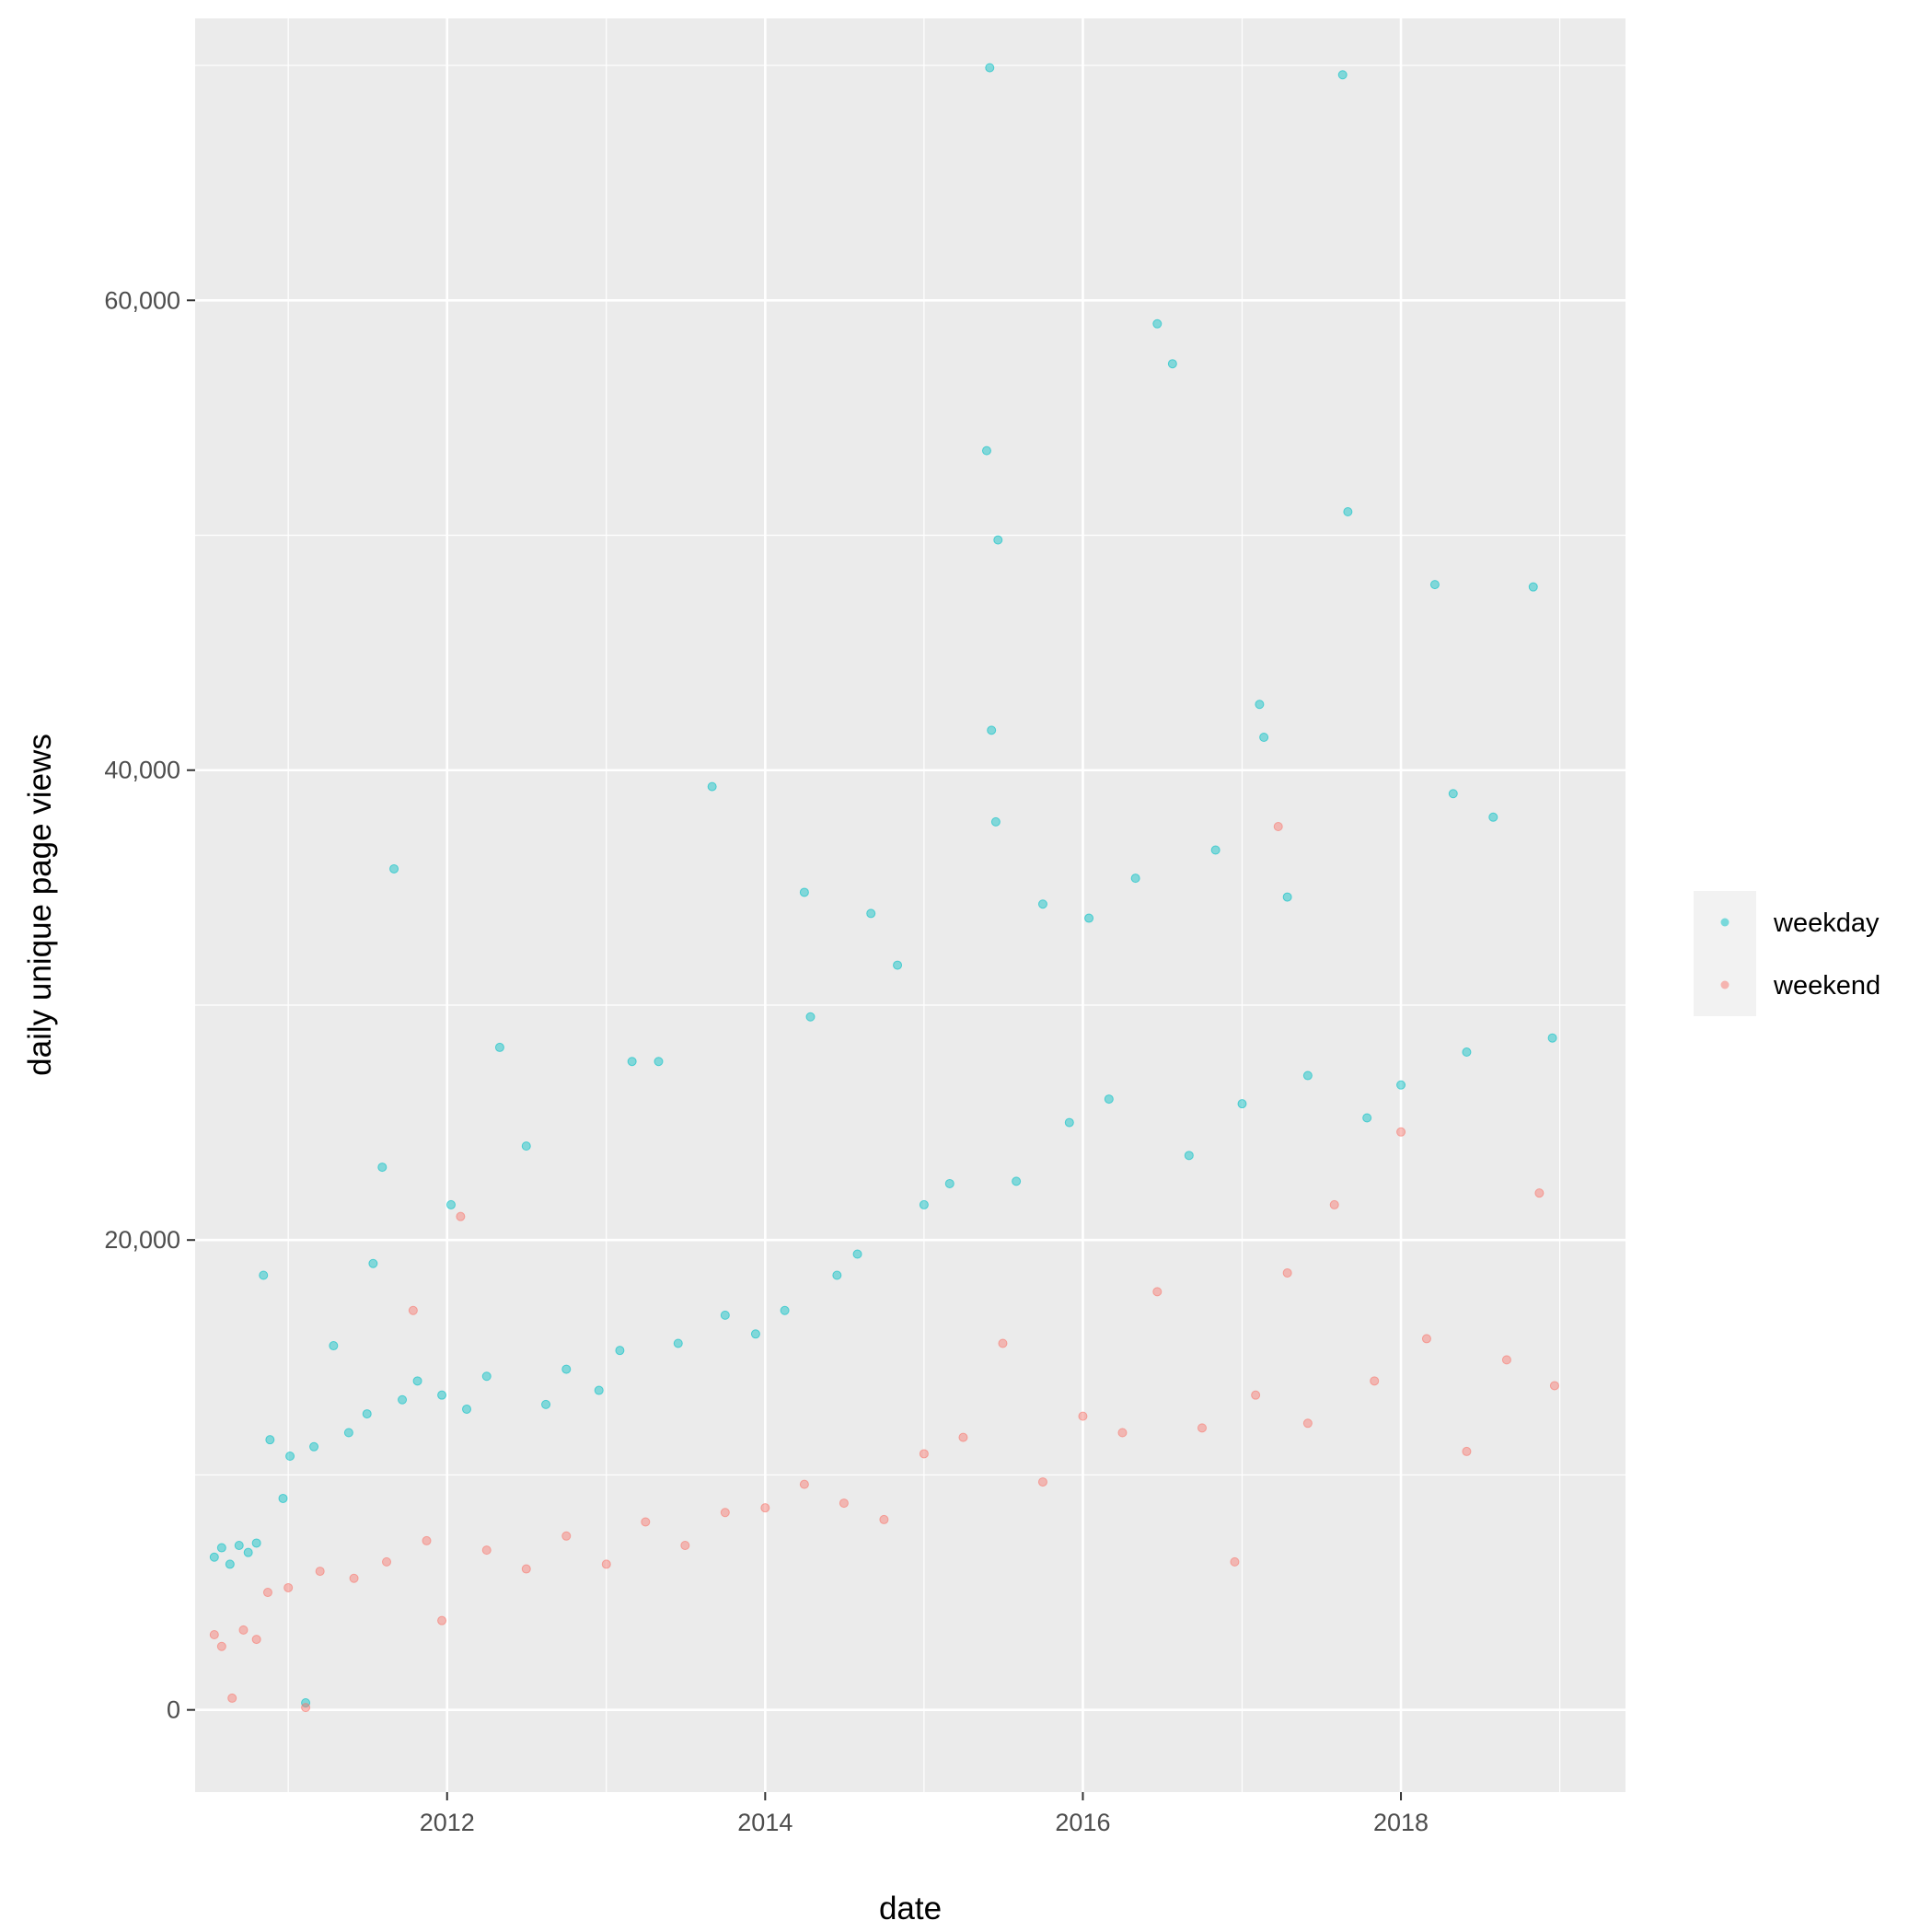 The height and width of the screenshot is (1932, 1932). Describe the element at coordinates (1827, 923) in the screenshot. I see `legend-label-weekday: weekday` at that location.